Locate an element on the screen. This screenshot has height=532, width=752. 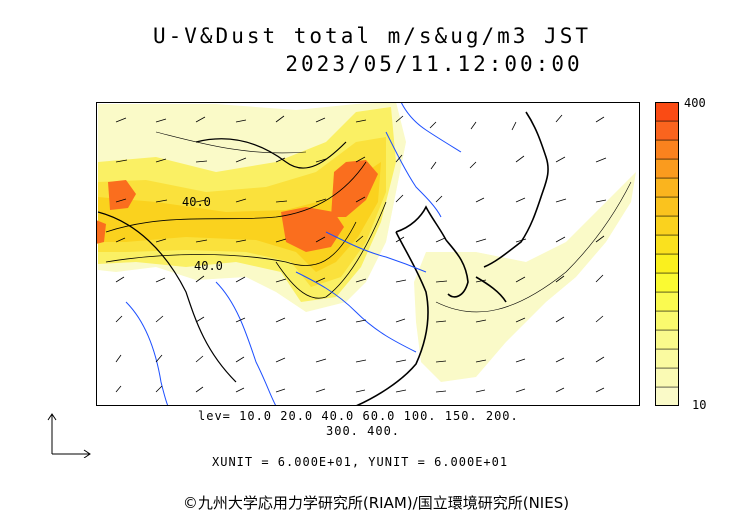
border-lines is located at coordinates (167, 297).